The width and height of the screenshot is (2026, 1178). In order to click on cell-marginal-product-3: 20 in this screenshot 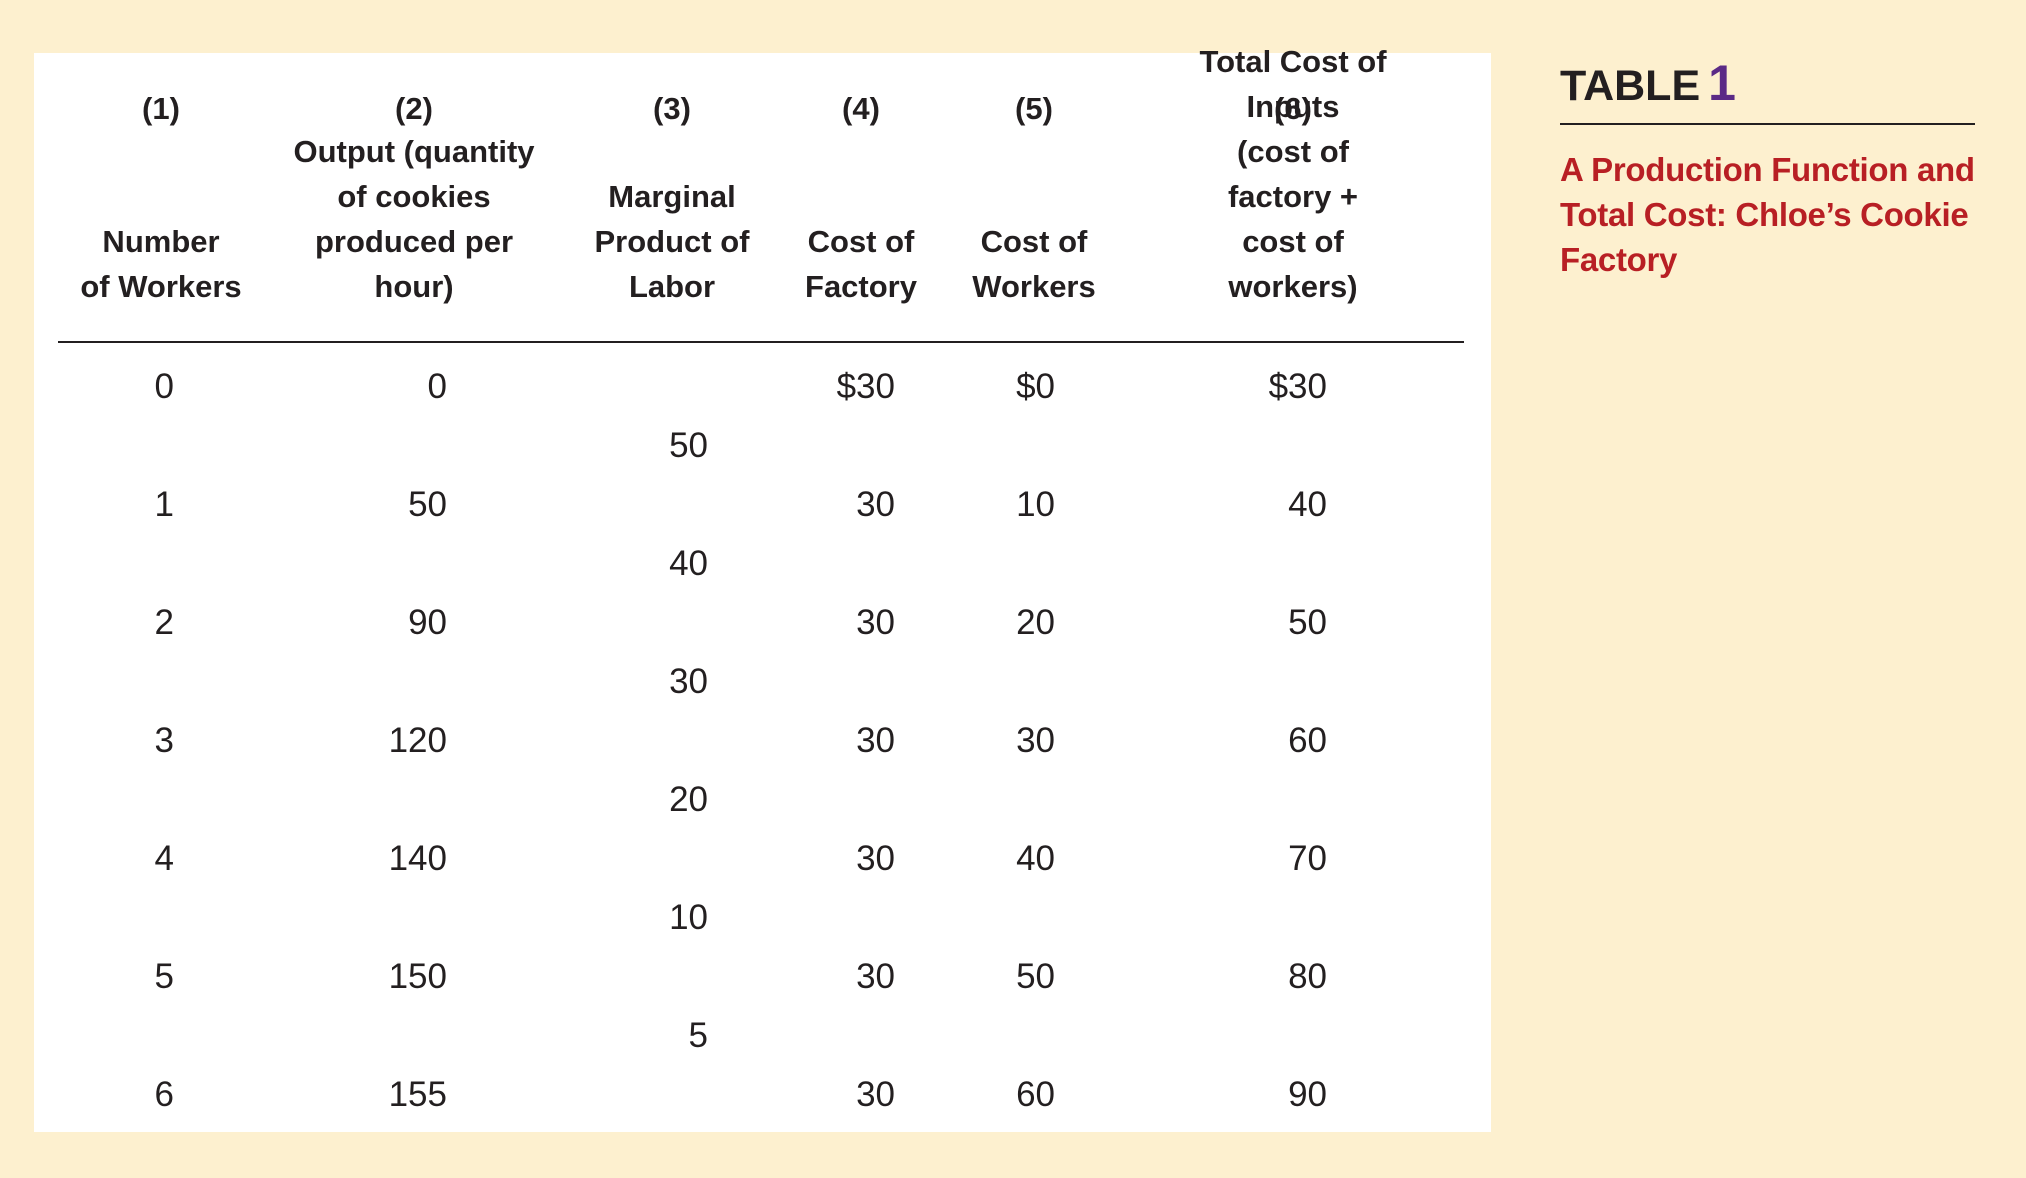, I will do `click(688, 799)`.